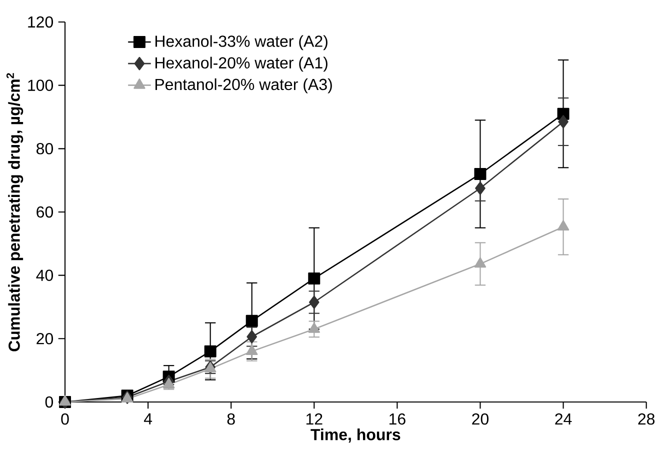  What do you see at coordinates (231, 419) in the screenshot?
I see `x-tick-label: 8` at bounding box center [231, 419].